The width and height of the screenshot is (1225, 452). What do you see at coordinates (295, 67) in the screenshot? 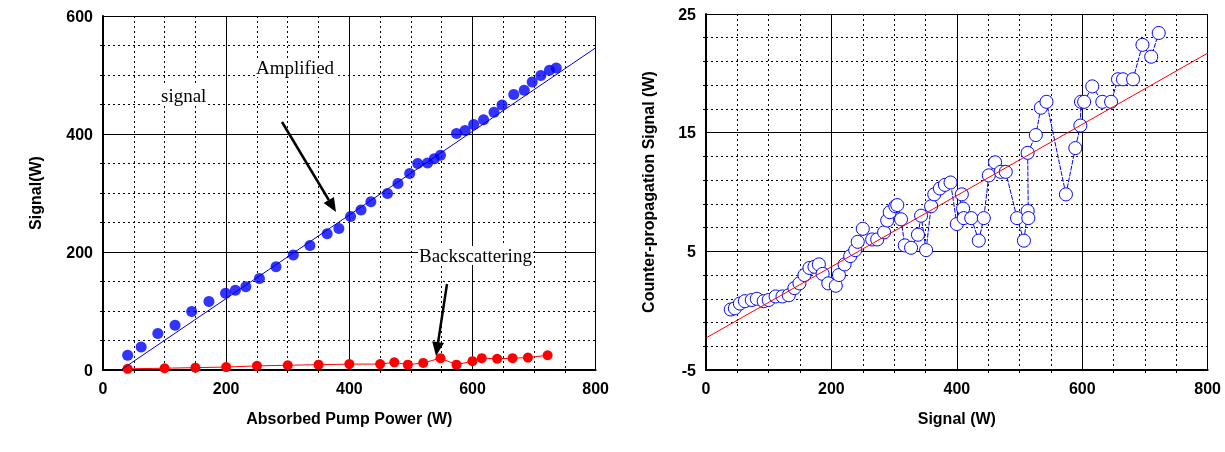
I see `annotation: Amplified` at bounding box center [295, 67].